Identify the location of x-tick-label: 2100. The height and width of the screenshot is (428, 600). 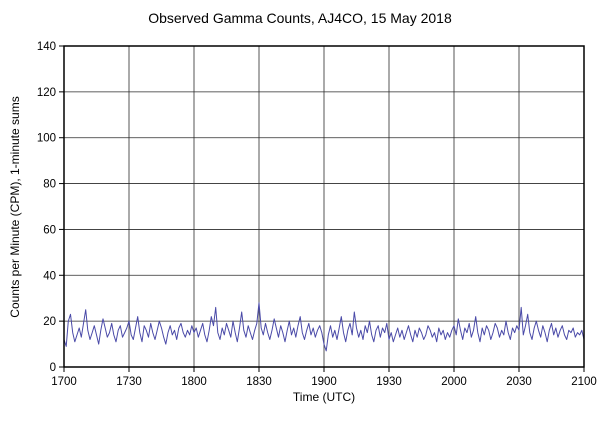
(584, 382).